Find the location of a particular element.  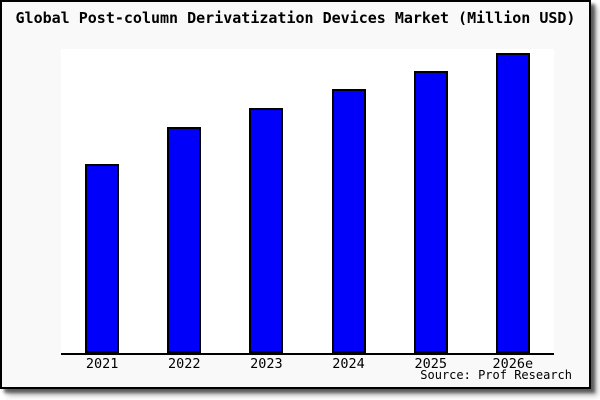

bar-2023 is located at coordinates (266, 230).